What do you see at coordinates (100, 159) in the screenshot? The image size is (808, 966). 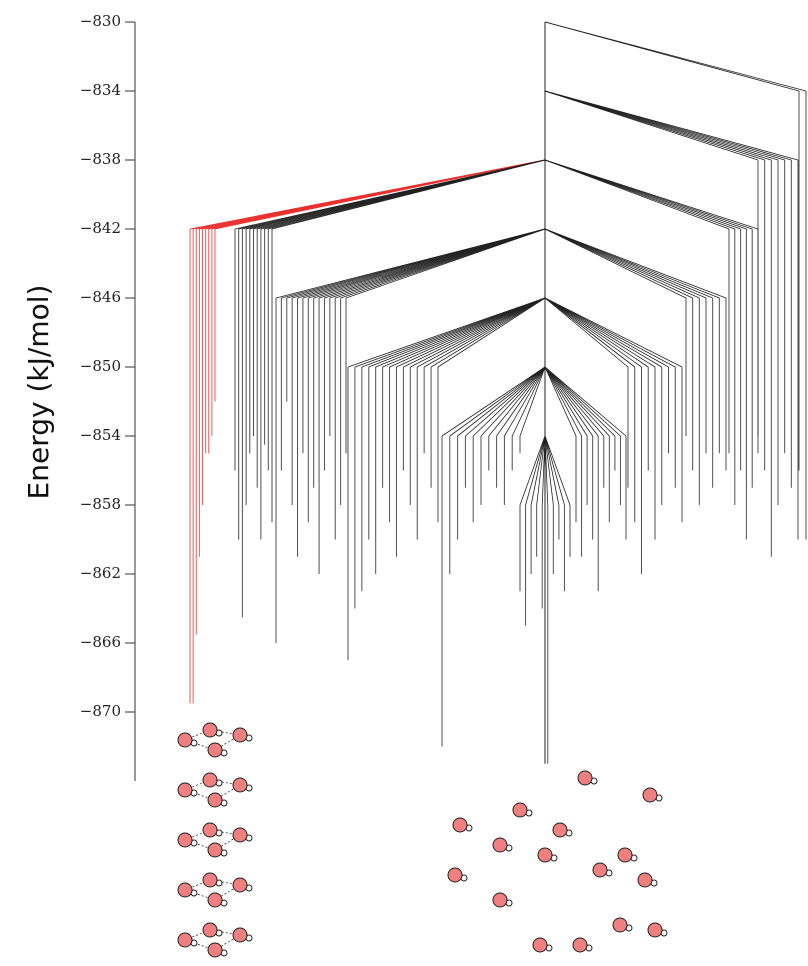 I see `y-tick-label: −838` at bounding box center [100, 159].